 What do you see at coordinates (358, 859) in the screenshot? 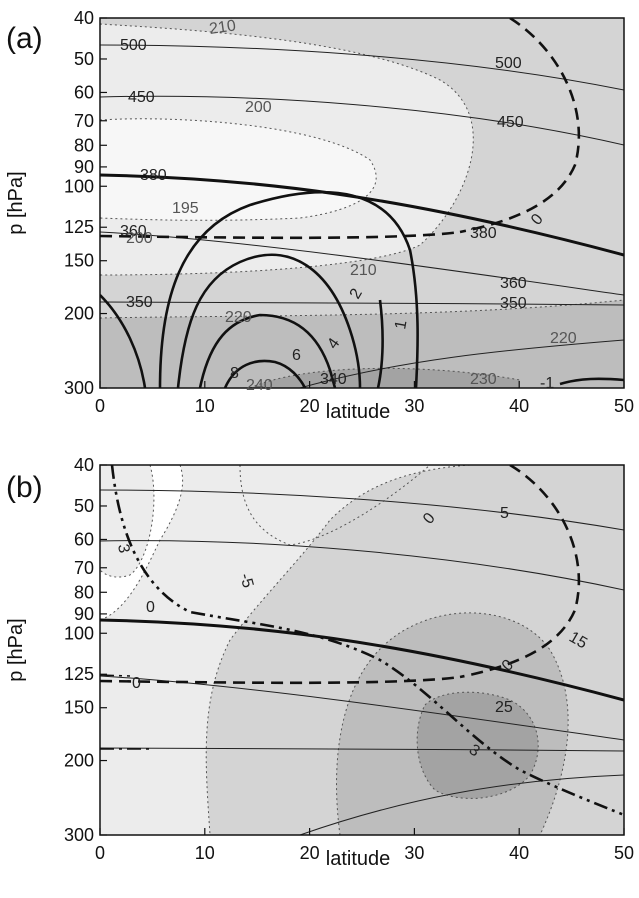
I see `panel-b-x-axis-label: latitude` at bounding box center [358, 859].